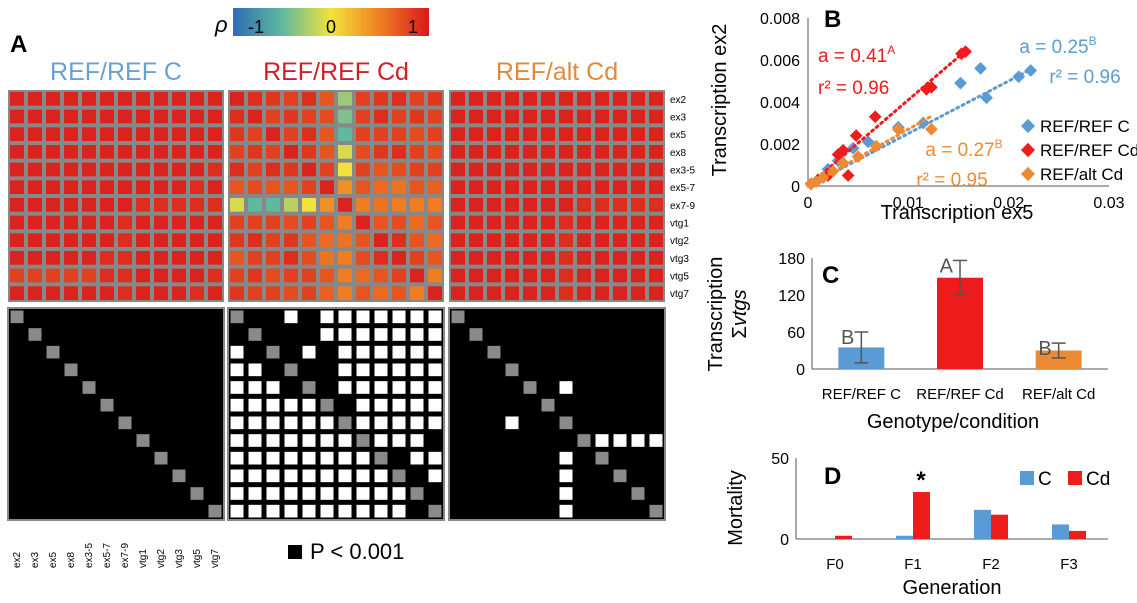 The height and width of the screenshot is (603, 1137). I want to click on legend-swatch-cd, so click(1075, 478).